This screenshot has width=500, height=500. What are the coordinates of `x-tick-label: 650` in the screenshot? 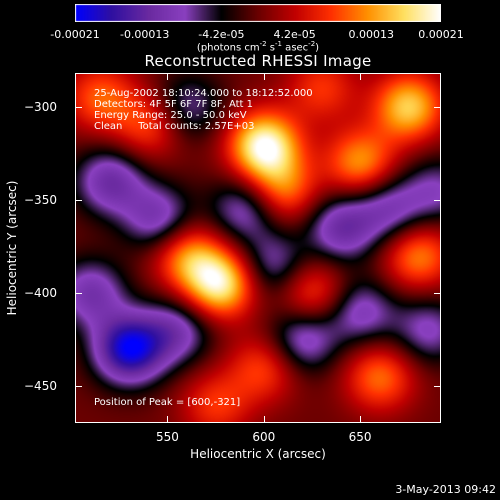 It's located at (360, 437).